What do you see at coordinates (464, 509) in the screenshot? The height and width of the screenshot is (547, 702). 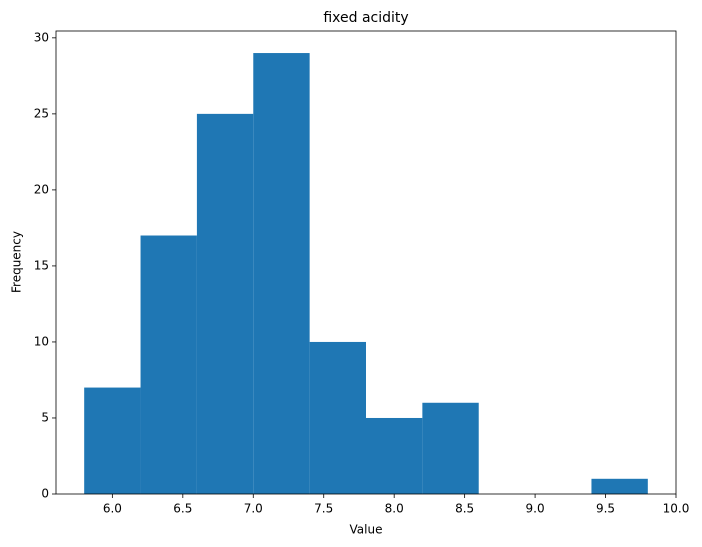 I see `x-tick-label: 8.5` at bounding box center [464, 509].